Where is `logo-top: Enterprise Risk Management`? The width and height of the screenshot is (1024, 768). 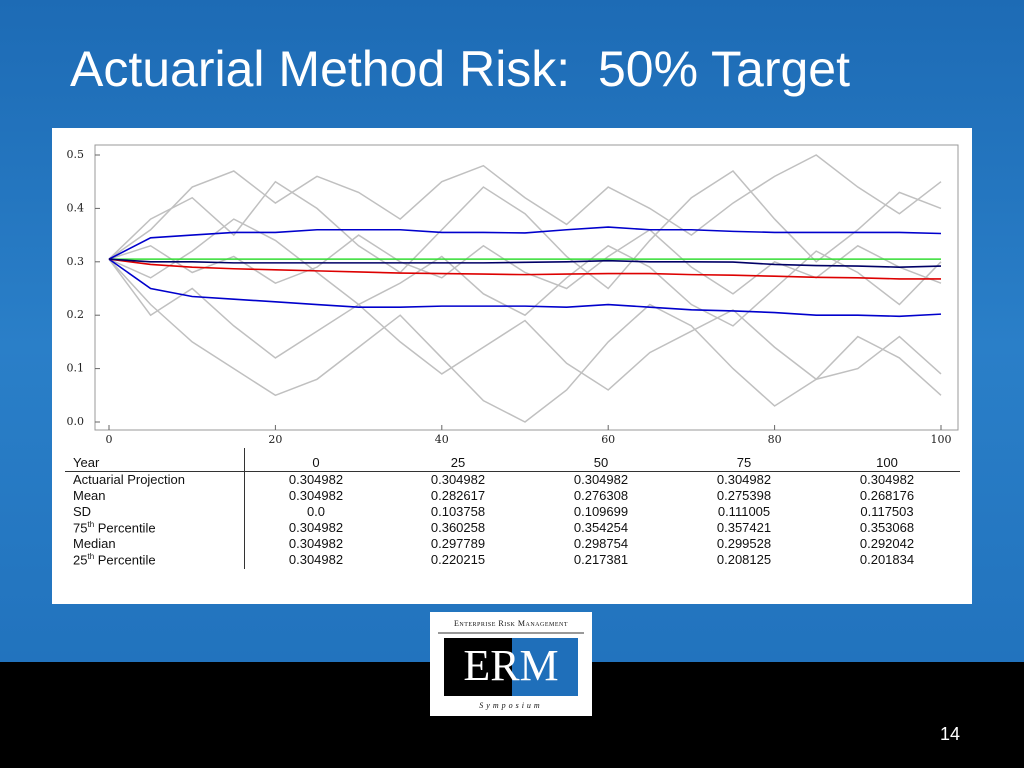 logo-top: Enterprise Risk Management is located at coordinates (511, 623).